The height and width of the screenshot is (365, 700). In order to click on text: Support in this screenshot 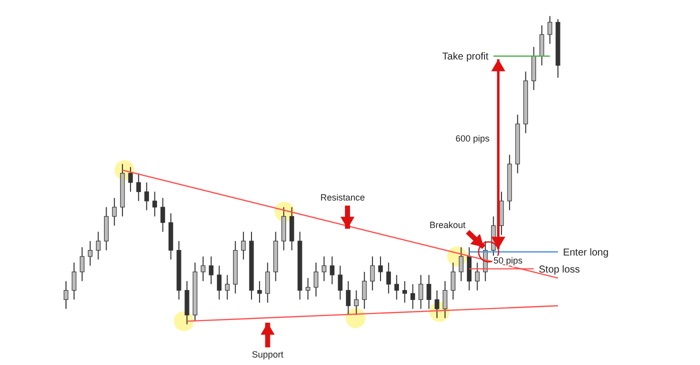, I will do `click(268, 354)`.